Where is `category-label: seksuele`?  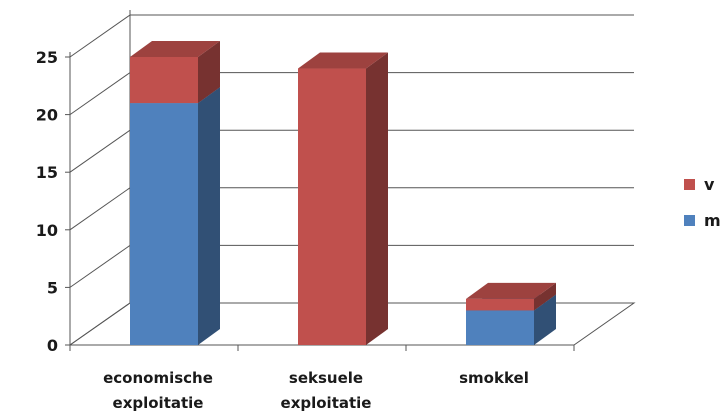 category-label: seksuele is located at coordinates (326, 378).